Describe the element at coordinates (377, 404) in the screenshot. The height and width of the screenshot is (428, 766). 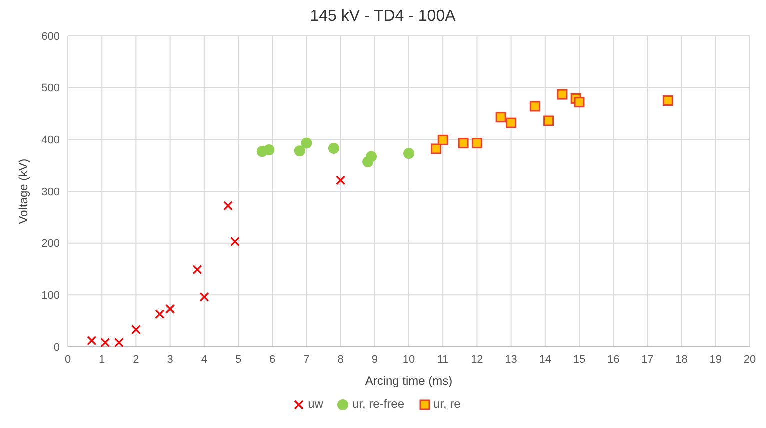
I see `legend-label: ur, re-free` at that location.